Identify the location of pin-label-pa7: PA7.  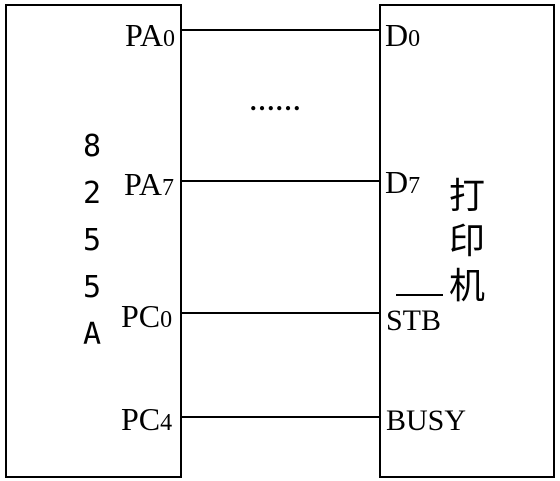
(149, 184).